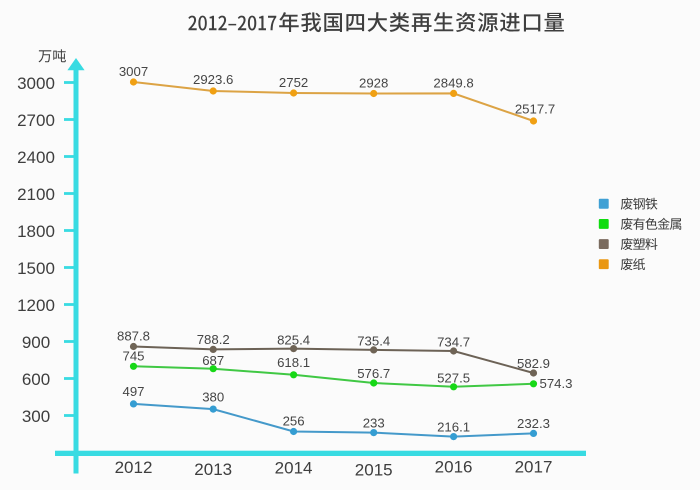  I want to click on svg-text: 2016, so click(454, 467).